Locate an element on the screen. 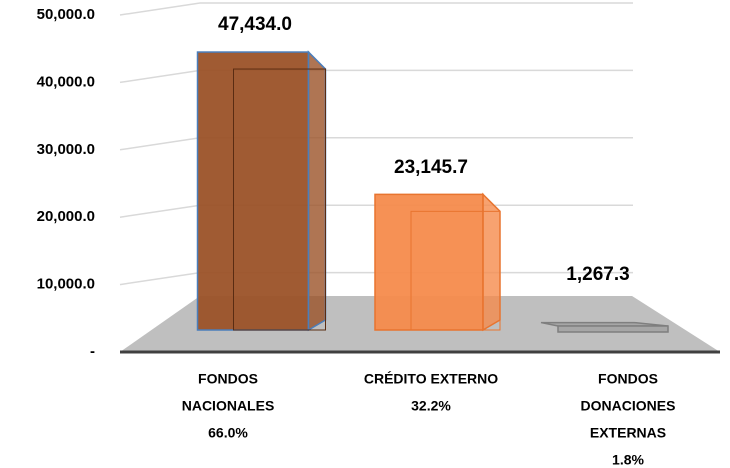 Image resolution: width=730 pixels, height=468 pixels. x-tick-label: 66.0% is located at coordinates (228, 433).